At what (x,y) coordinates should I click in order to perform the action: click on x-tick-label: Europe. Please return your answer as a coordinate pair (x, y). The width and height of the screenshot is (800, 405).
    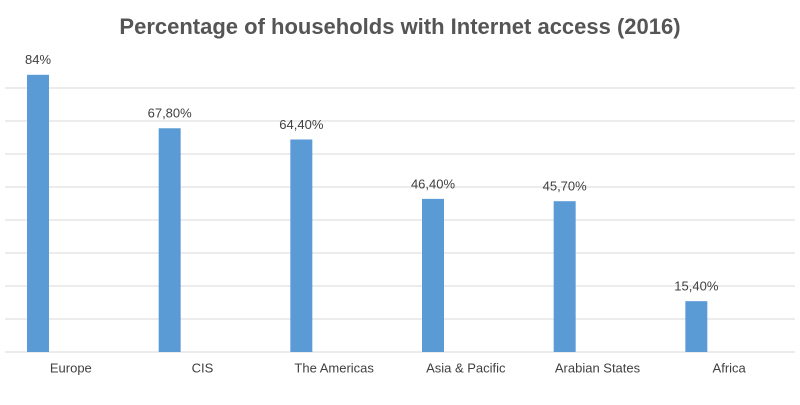
    Looking at the image, I should click on (71, 367).